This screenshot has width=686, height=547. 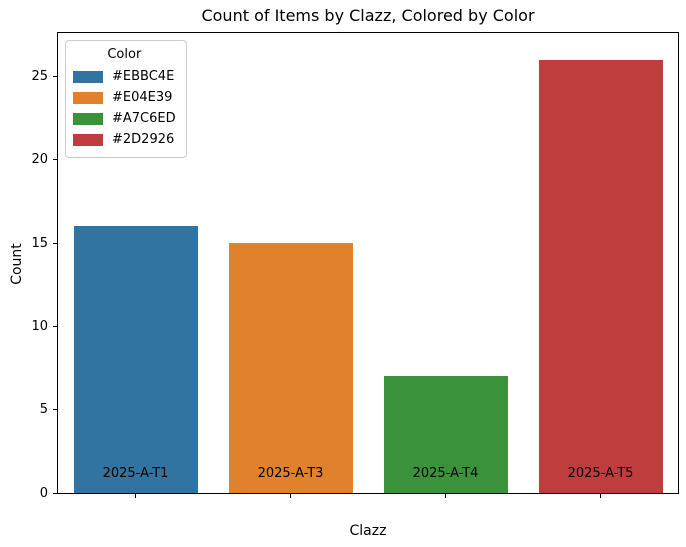 I want to click on bar-2025-A-T5, so click(x=600, y=276).